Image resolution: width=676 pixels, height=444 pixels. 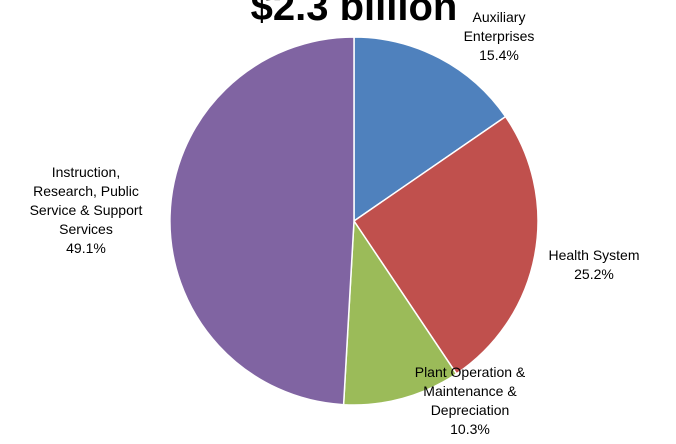 What do you see at coordinates (86, 191) in the screenshot?
I see `slice-label-line: Research, Public` at bounding box center [86, 191].